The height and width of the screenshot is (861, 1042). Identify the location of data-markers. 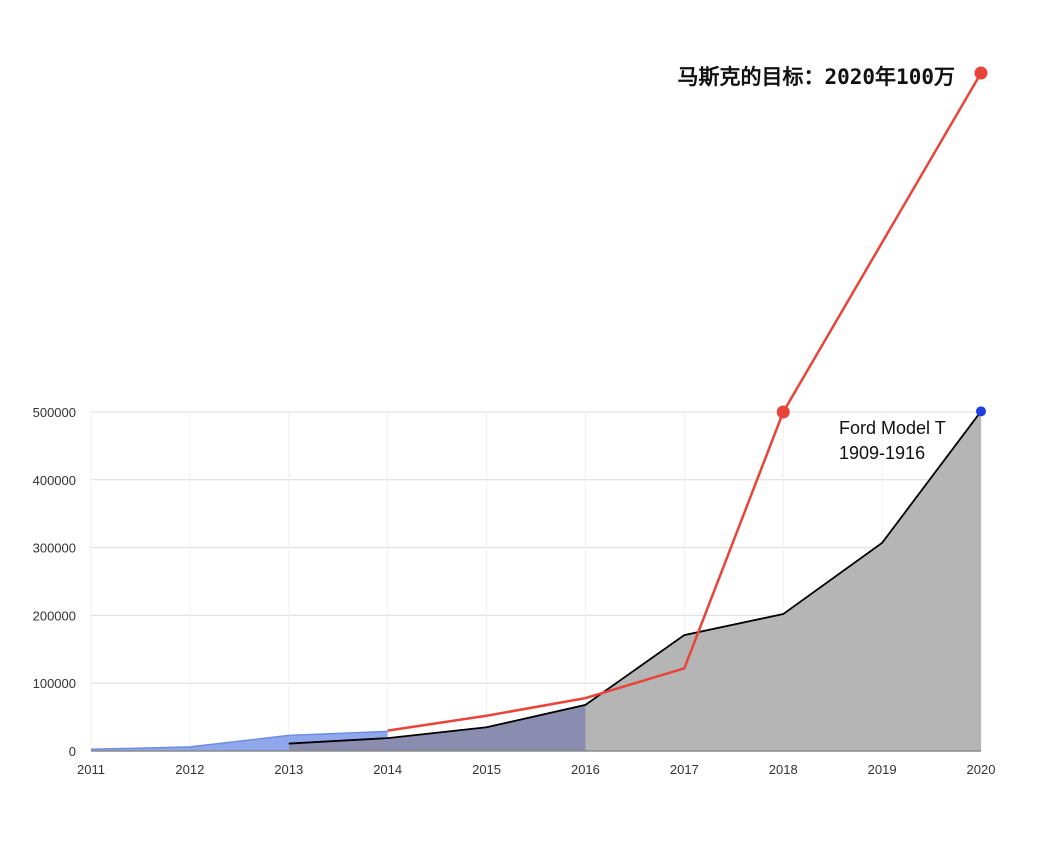
(882, 242).